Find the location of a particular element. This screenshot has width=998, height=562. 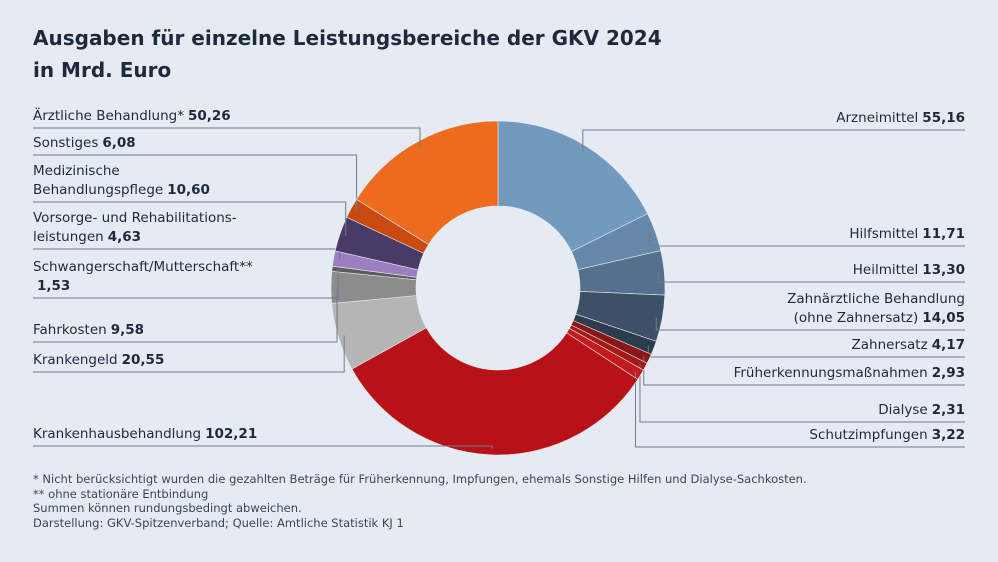

slice-label: Zahnersatz 4,17 is located at coordinates (909, 345).